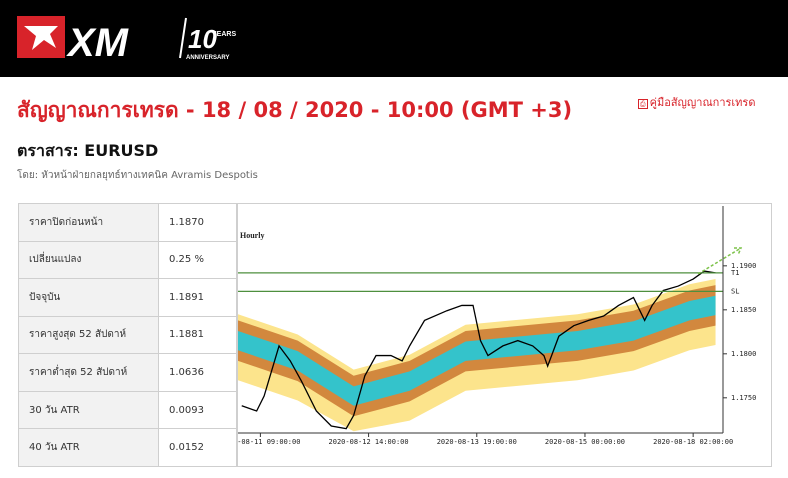 The image size is (788, 478). I want to click on table-row: 40 วัน ATR 0.0152, so click(127, 447).